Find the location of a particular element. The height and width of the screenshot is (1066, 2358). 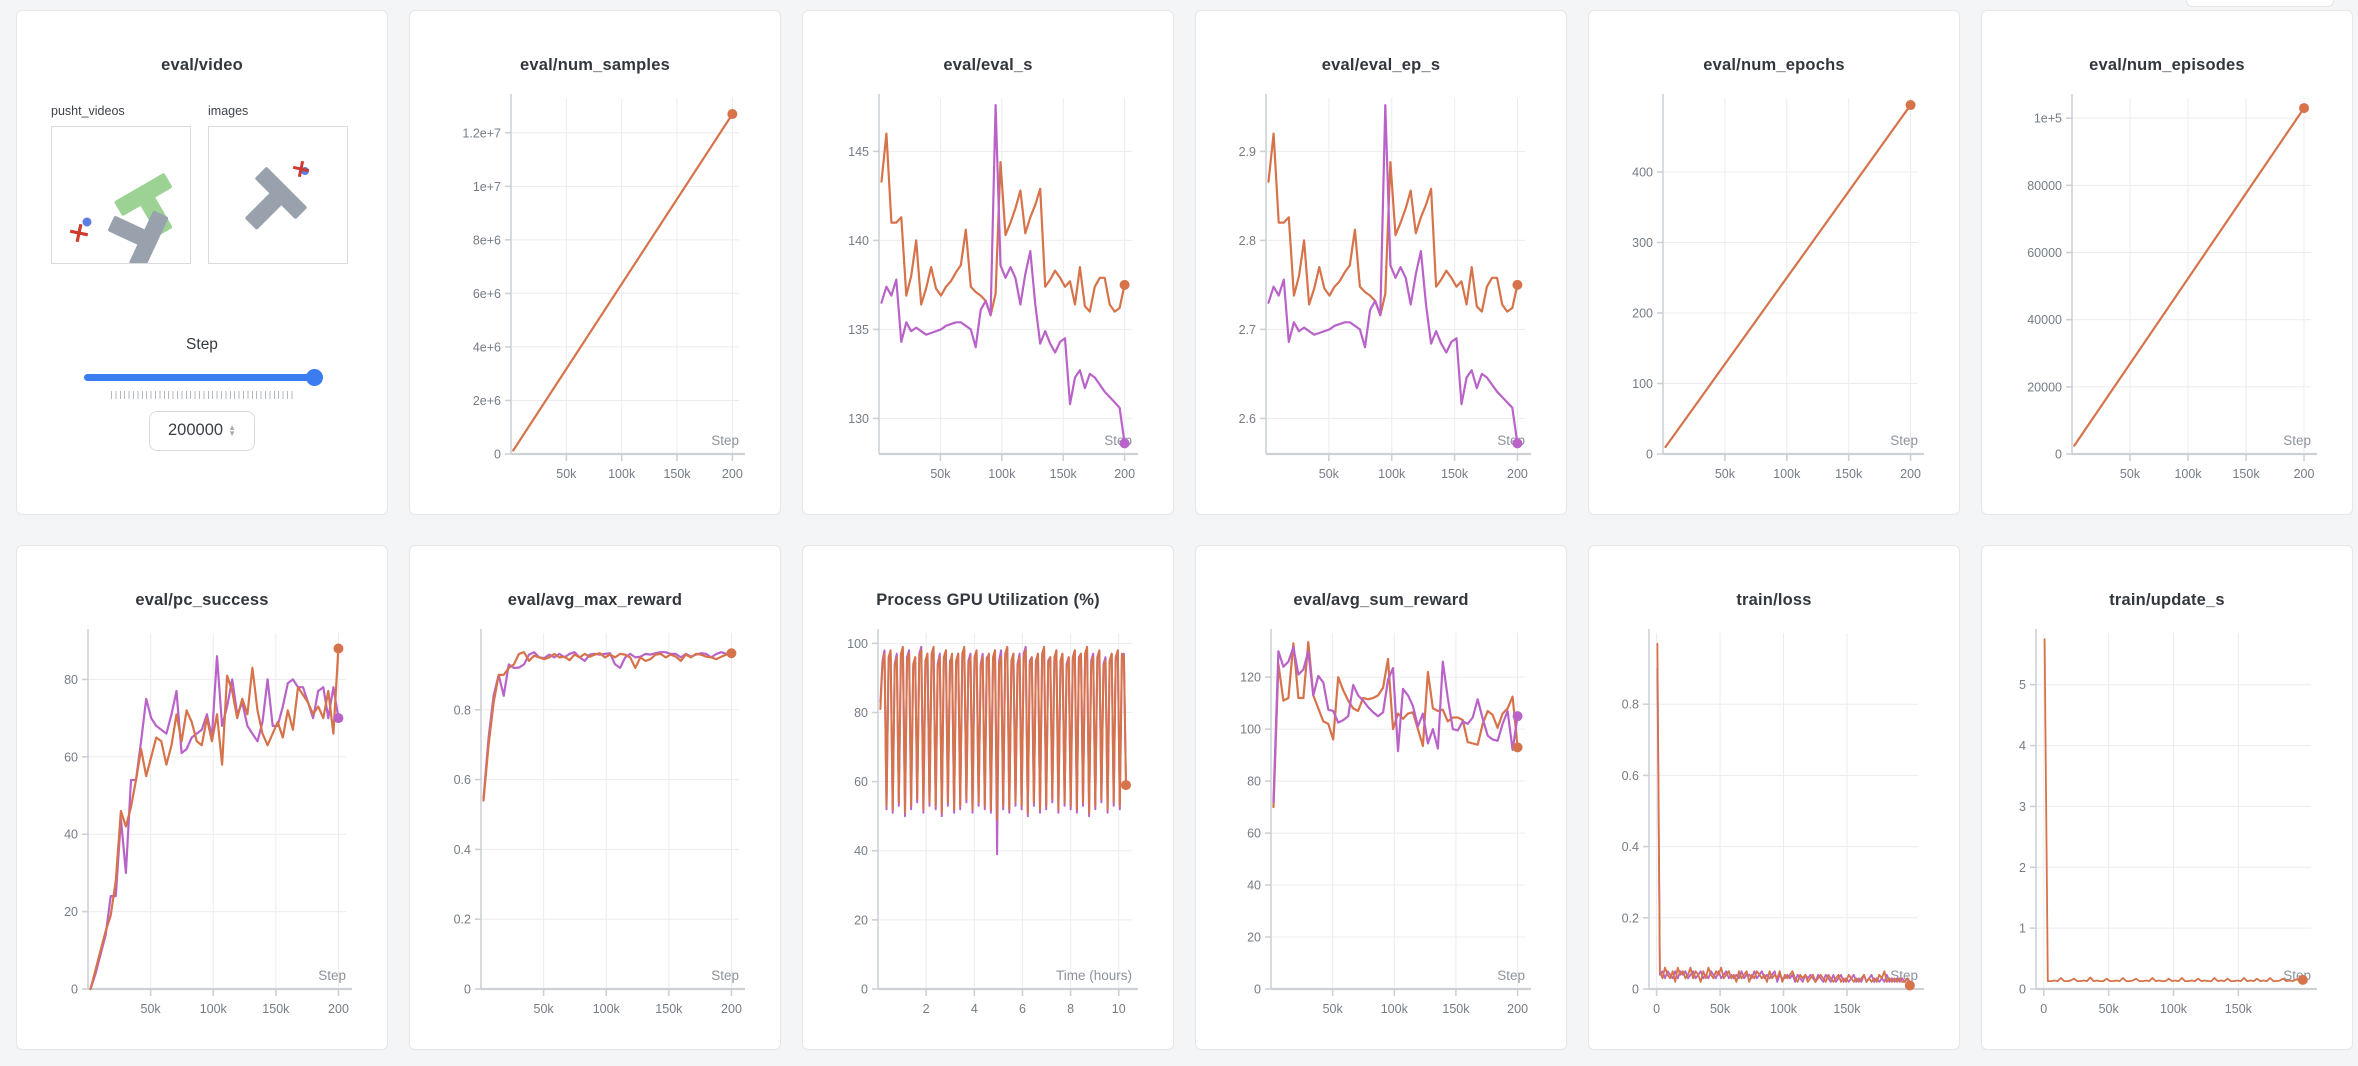

panel-title: eval/num_epochs is located at coordinates (1774, 65).